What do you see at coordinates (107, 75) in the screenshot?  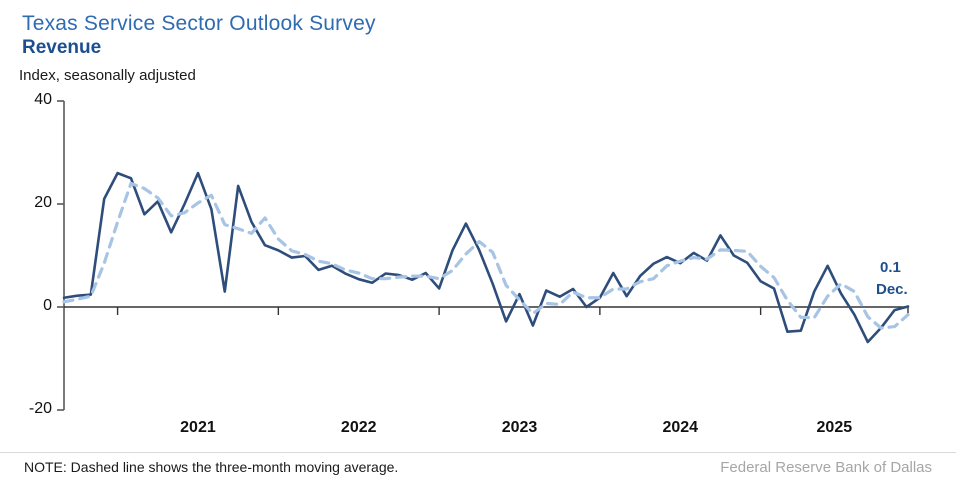 I see `chart-units-label: Index, seasonally adjusted` at bounding box center [107, 75].